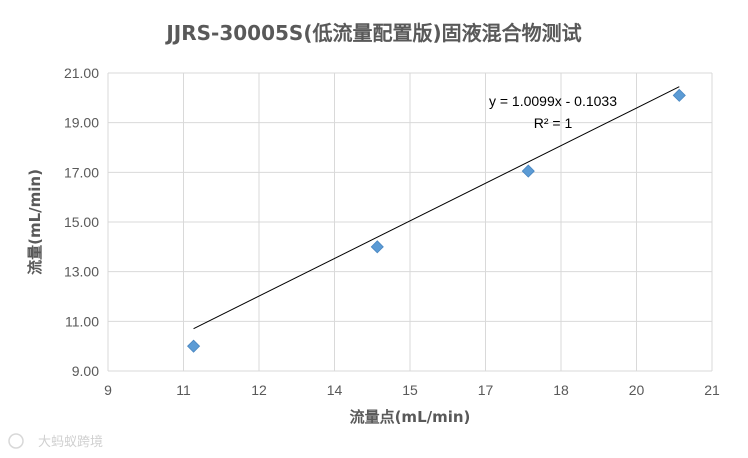 This screenshot has height=458, width=748. What do you see at coordinates (35, 222) in the screenshot?
I see `y-axis-label: 流量(mL/min)` at bounding box center [35, 222].